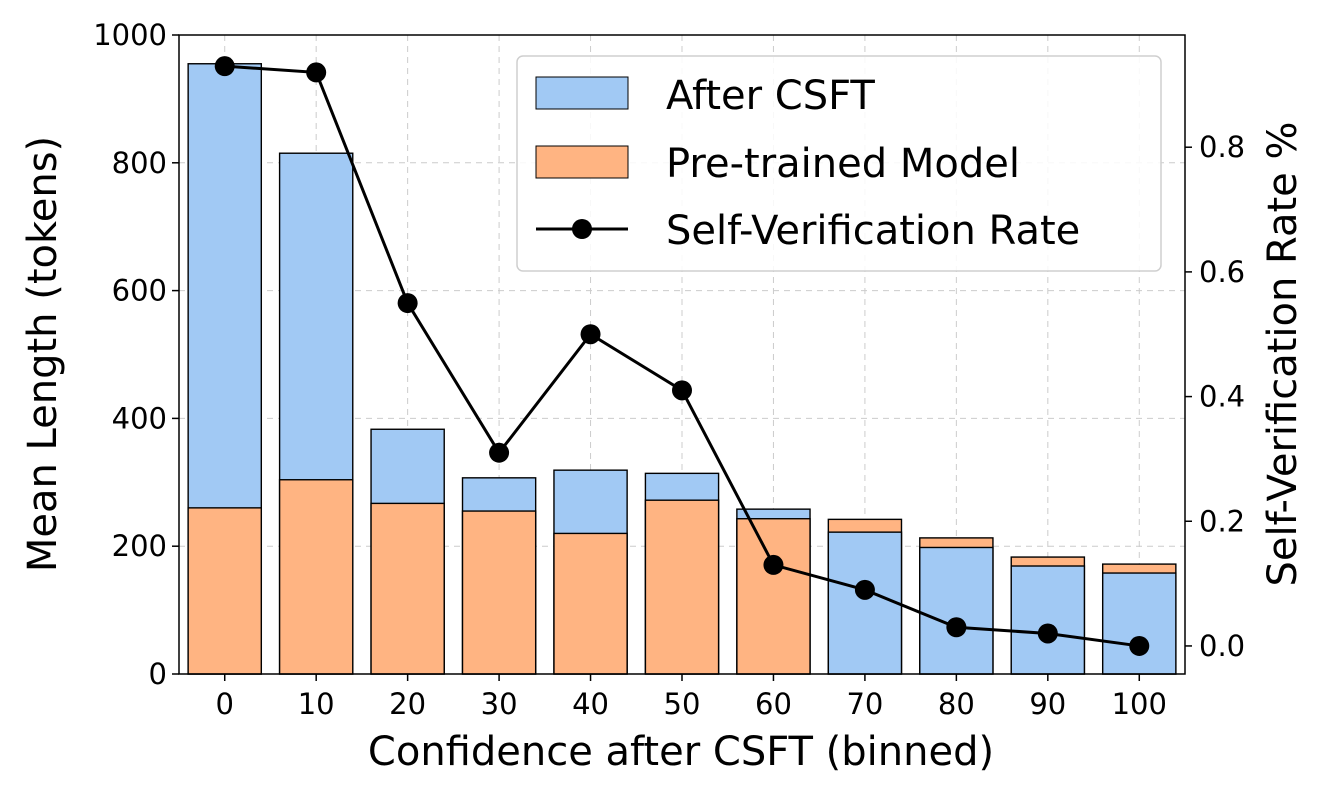  Describe the element at coordinates (1222, 147) in the screenshot. I see `y2-tick-label: 0.8` at that location.